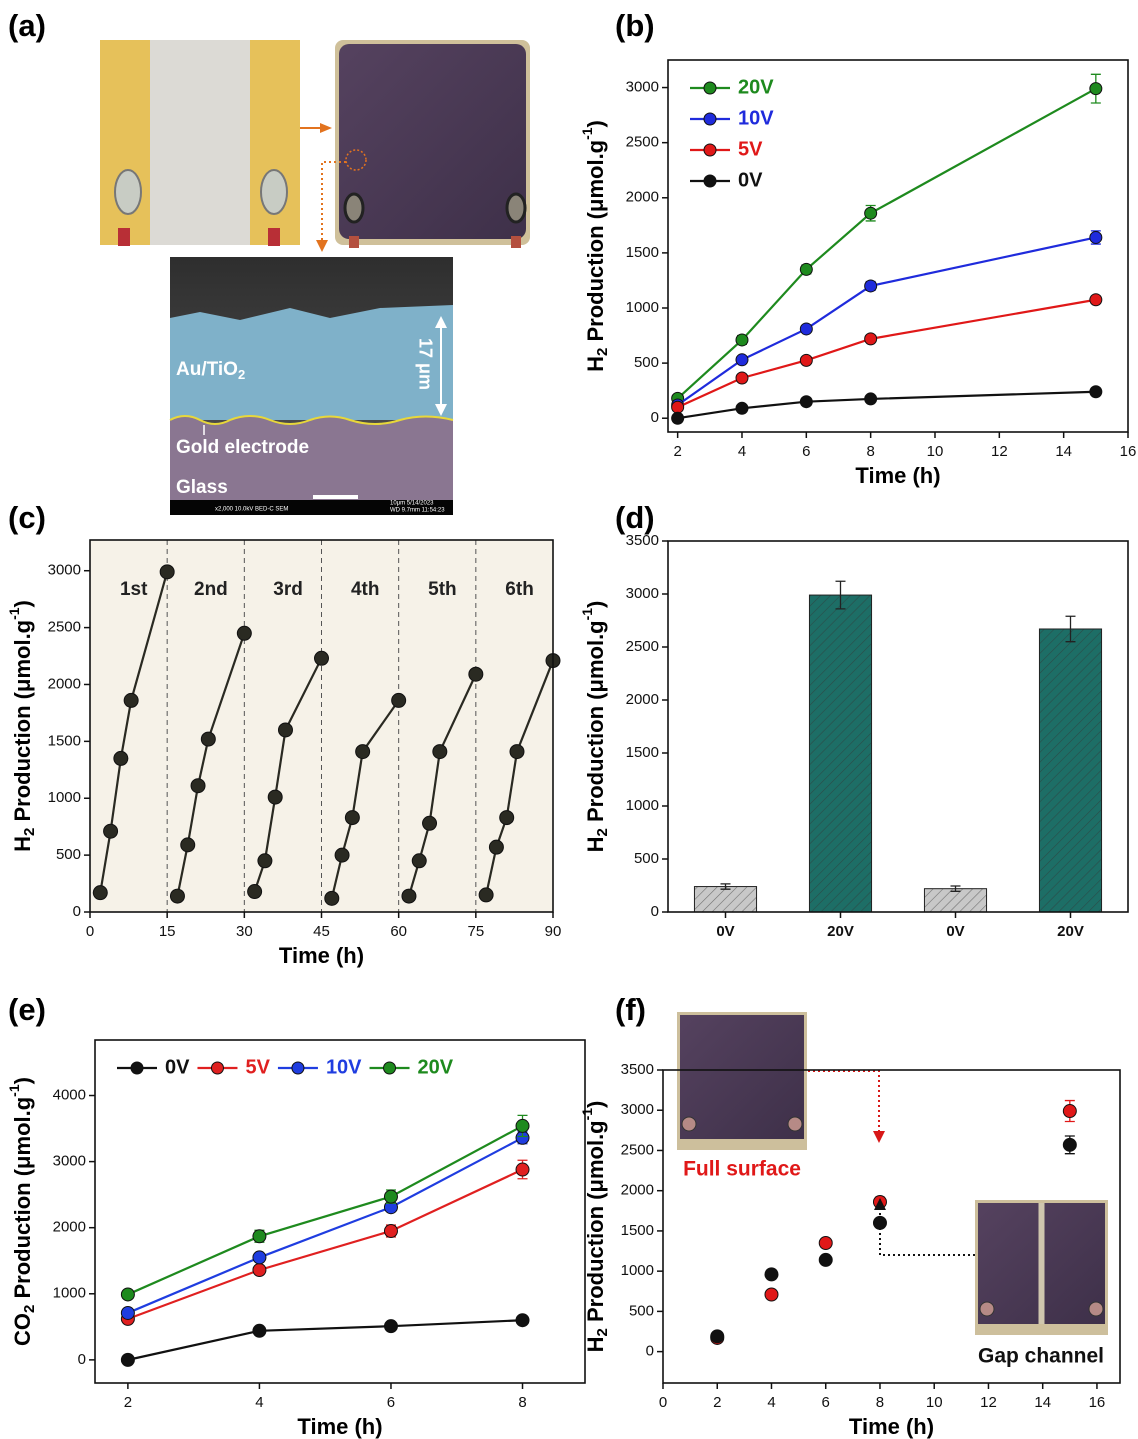 This screenshot has height=1439, width=1138. Describe the element at coordinates (412, 504) in the screenshot. I see `sem-footer: 10μm 5/14/2023` at that location.